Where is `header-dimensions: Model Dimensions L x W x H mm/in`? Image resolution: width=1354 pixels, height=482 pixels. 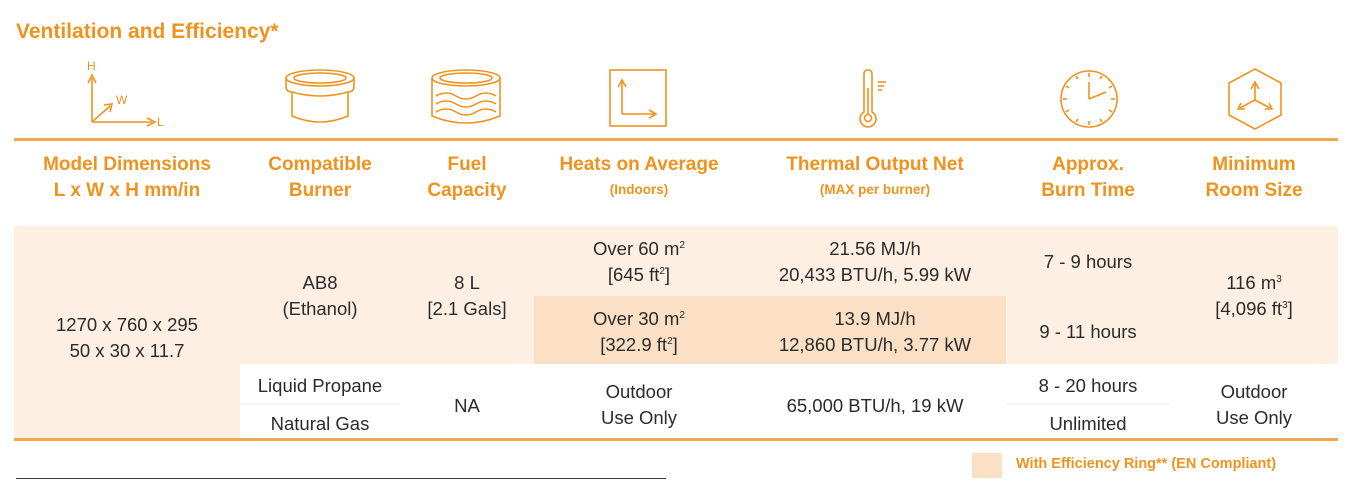
header-dimensions: Model Dimensions L x W x H mm/in is located at coordinates (127, 178).